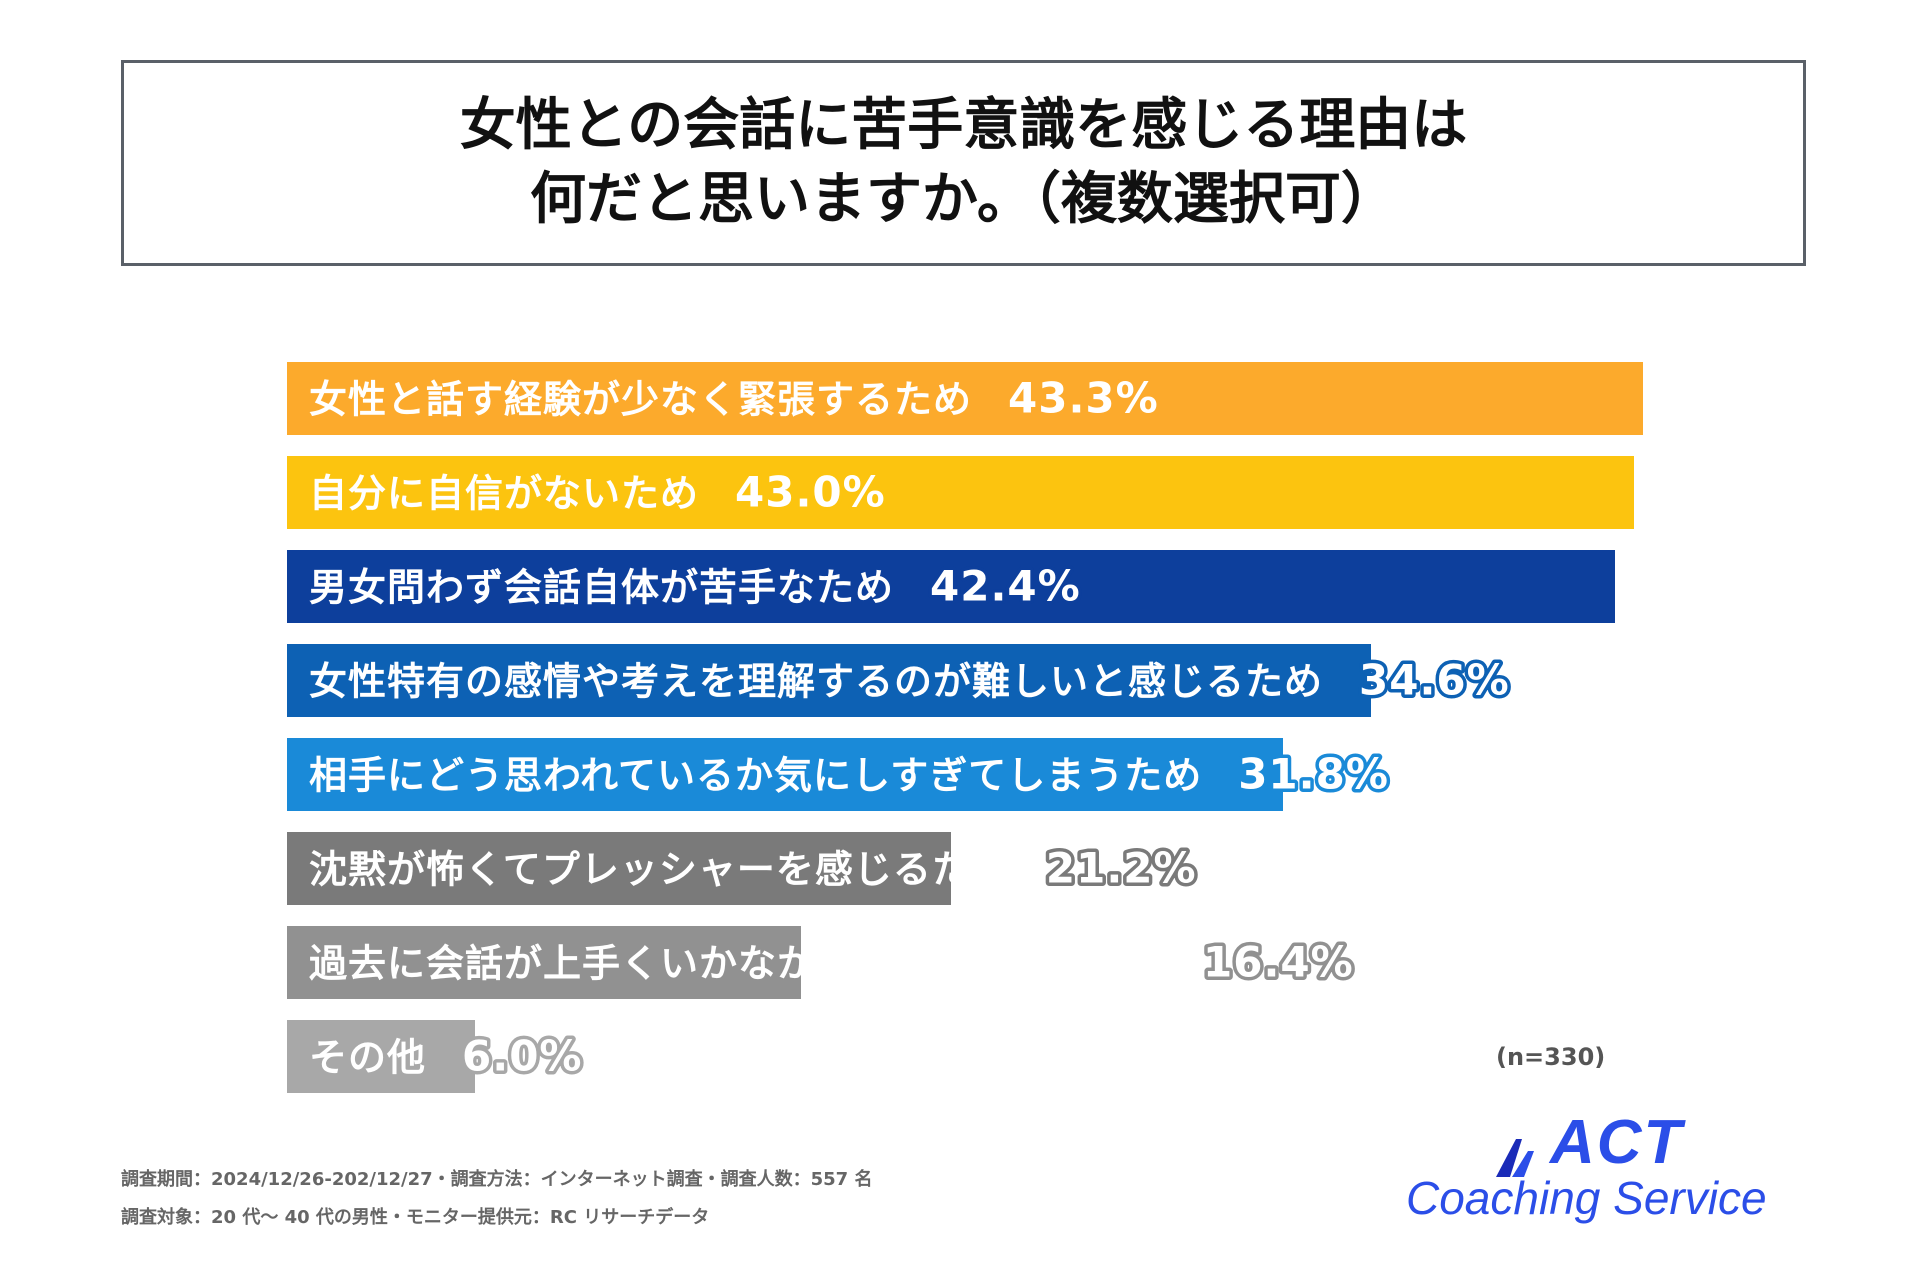 Image resolution: width=1920 pixels, height=1280 pixels. Describe the element at coordinates (810, 492) in the screenshot. I see `value-label-2: 43.0%` at that location.